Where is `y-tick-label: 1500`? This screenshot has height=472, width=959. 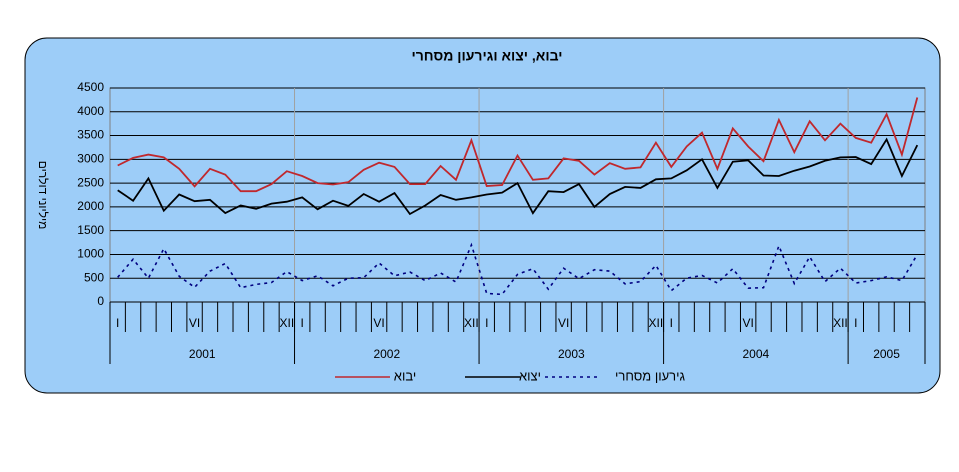
y-tick-label: 1500 is located at coordinates (90, 230).